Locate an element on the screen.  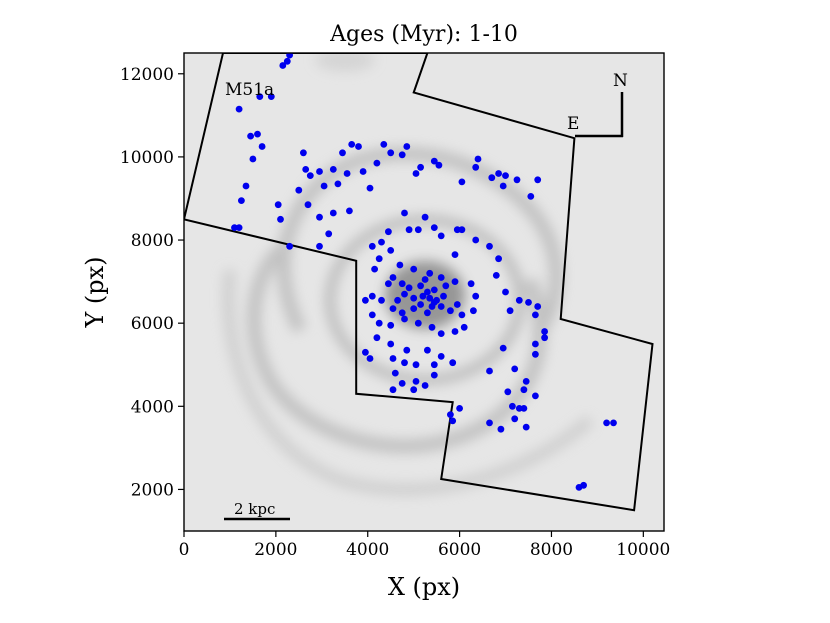
galaxy-label: M51a is located at coordinates (249, 90).